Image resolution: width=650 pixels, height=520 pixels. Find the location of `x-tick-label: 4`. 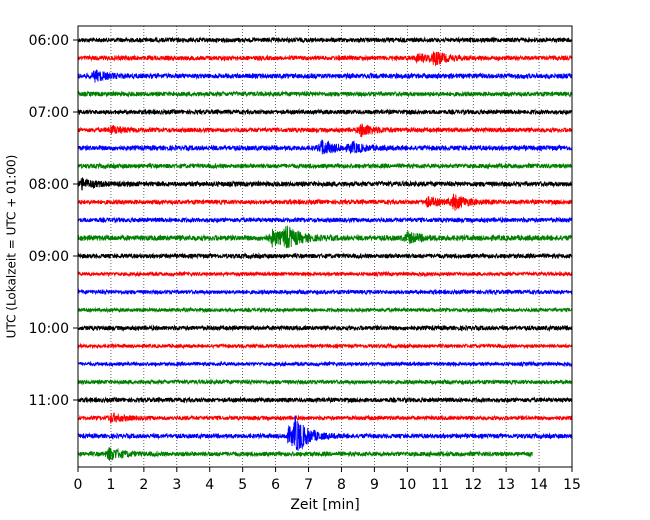

x-tick-label: 4 is located at coordinates (209, 485).